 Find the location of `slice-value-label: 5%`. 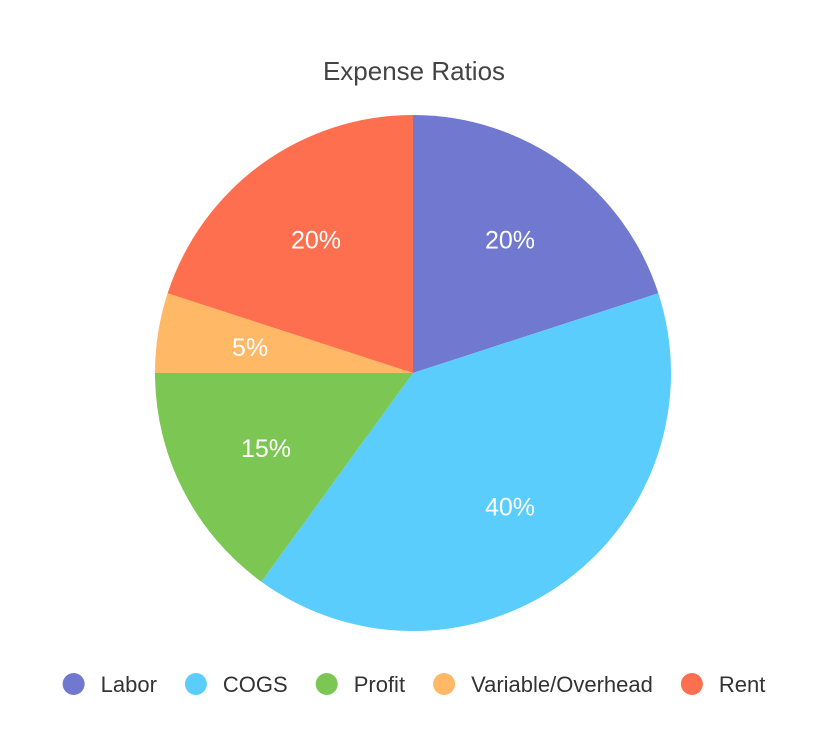

slice-value-label: 5% is located at coordinates (250, 348).